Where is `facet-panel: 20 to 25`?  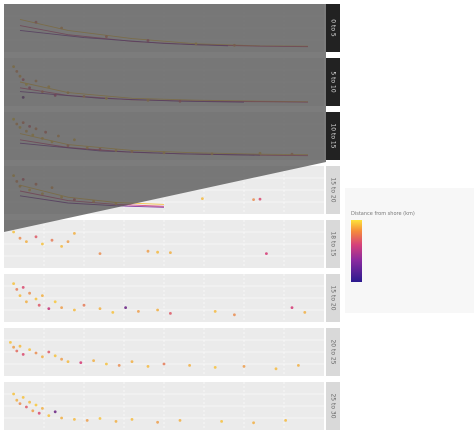
facet-panel: 20 to 25 is located at coordinates (172, 352).